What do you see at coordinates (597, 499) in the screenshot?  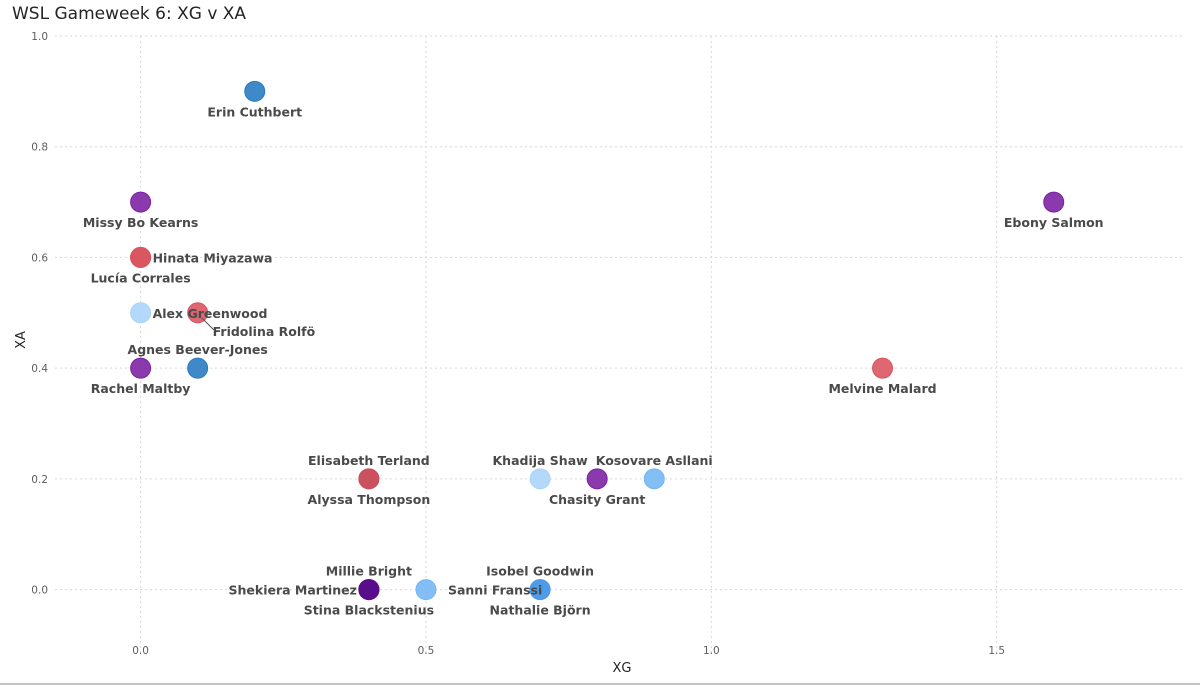 I see `point-label: Chasity Grant` at bounding box center [597, 499].